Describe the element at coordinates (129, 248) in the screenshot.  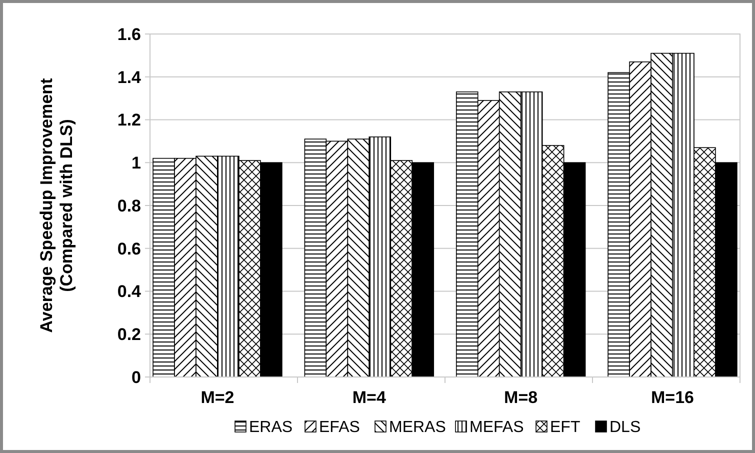
I see `y-tick-label: 0.6` at that location.